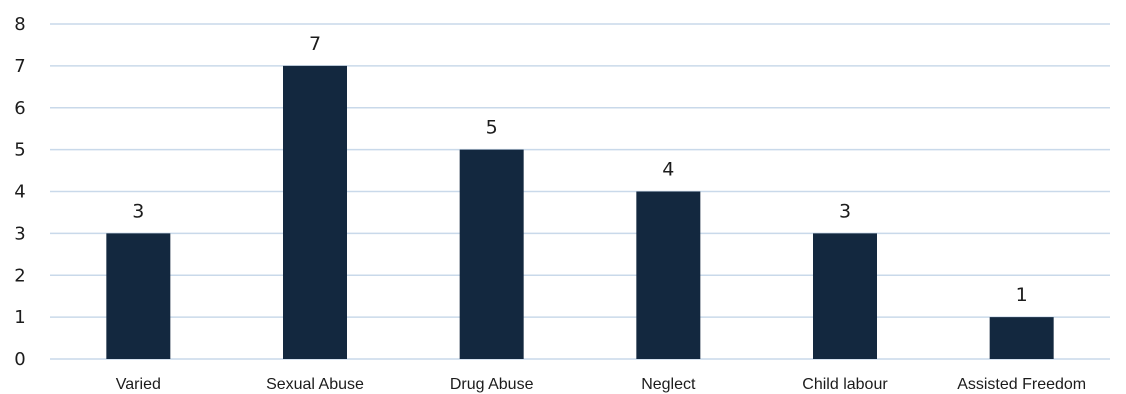  What do you see at coordinates (1022, 295) in the screenshot?
I see `data-label: 1` at bounding box center [1022, 295].